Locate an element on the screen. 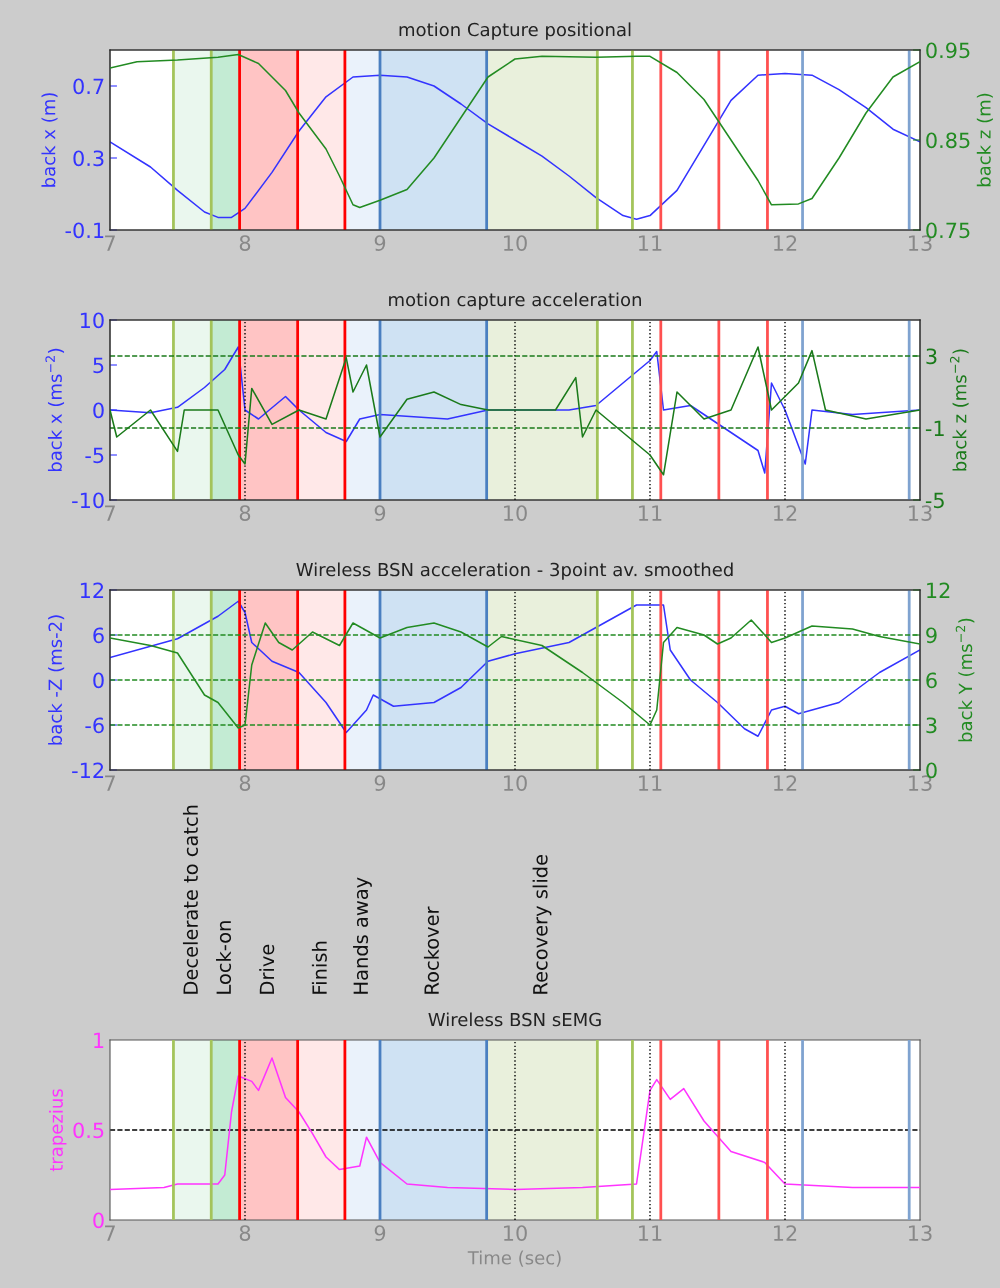 The width and height of the screenshot is (1000, 1288). y-tick-label: -12 is located at coordinates (88, 770).